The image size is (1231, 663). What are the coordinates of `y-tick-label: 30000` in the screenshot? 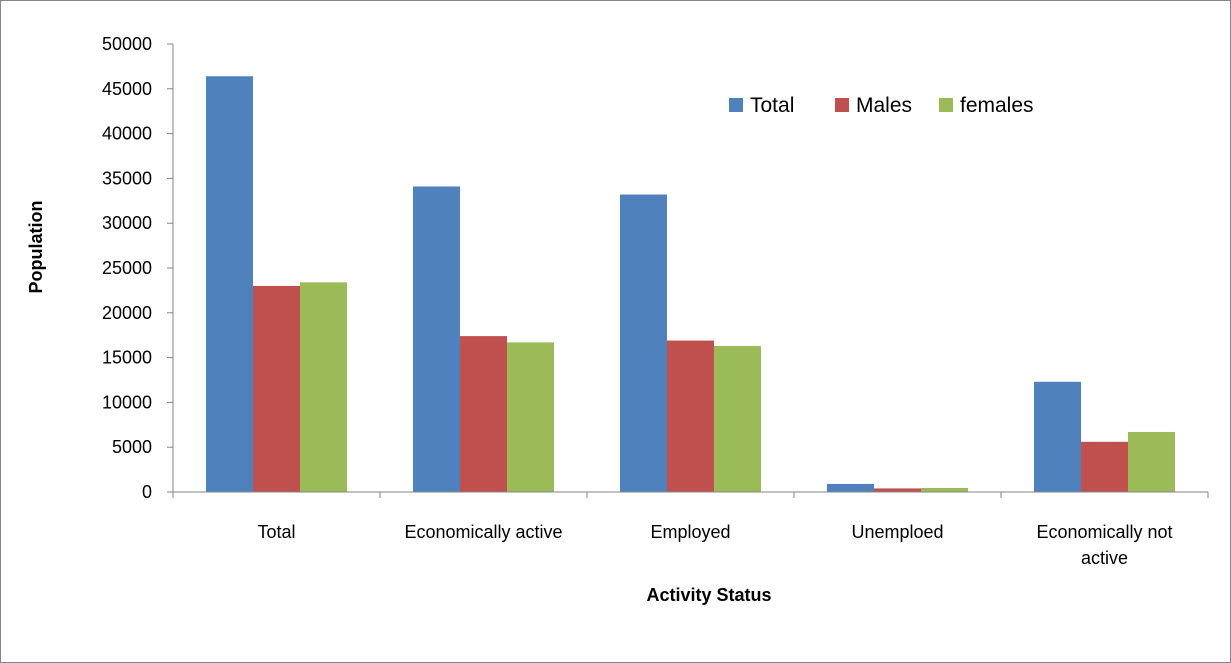 It's located at (127, 223).